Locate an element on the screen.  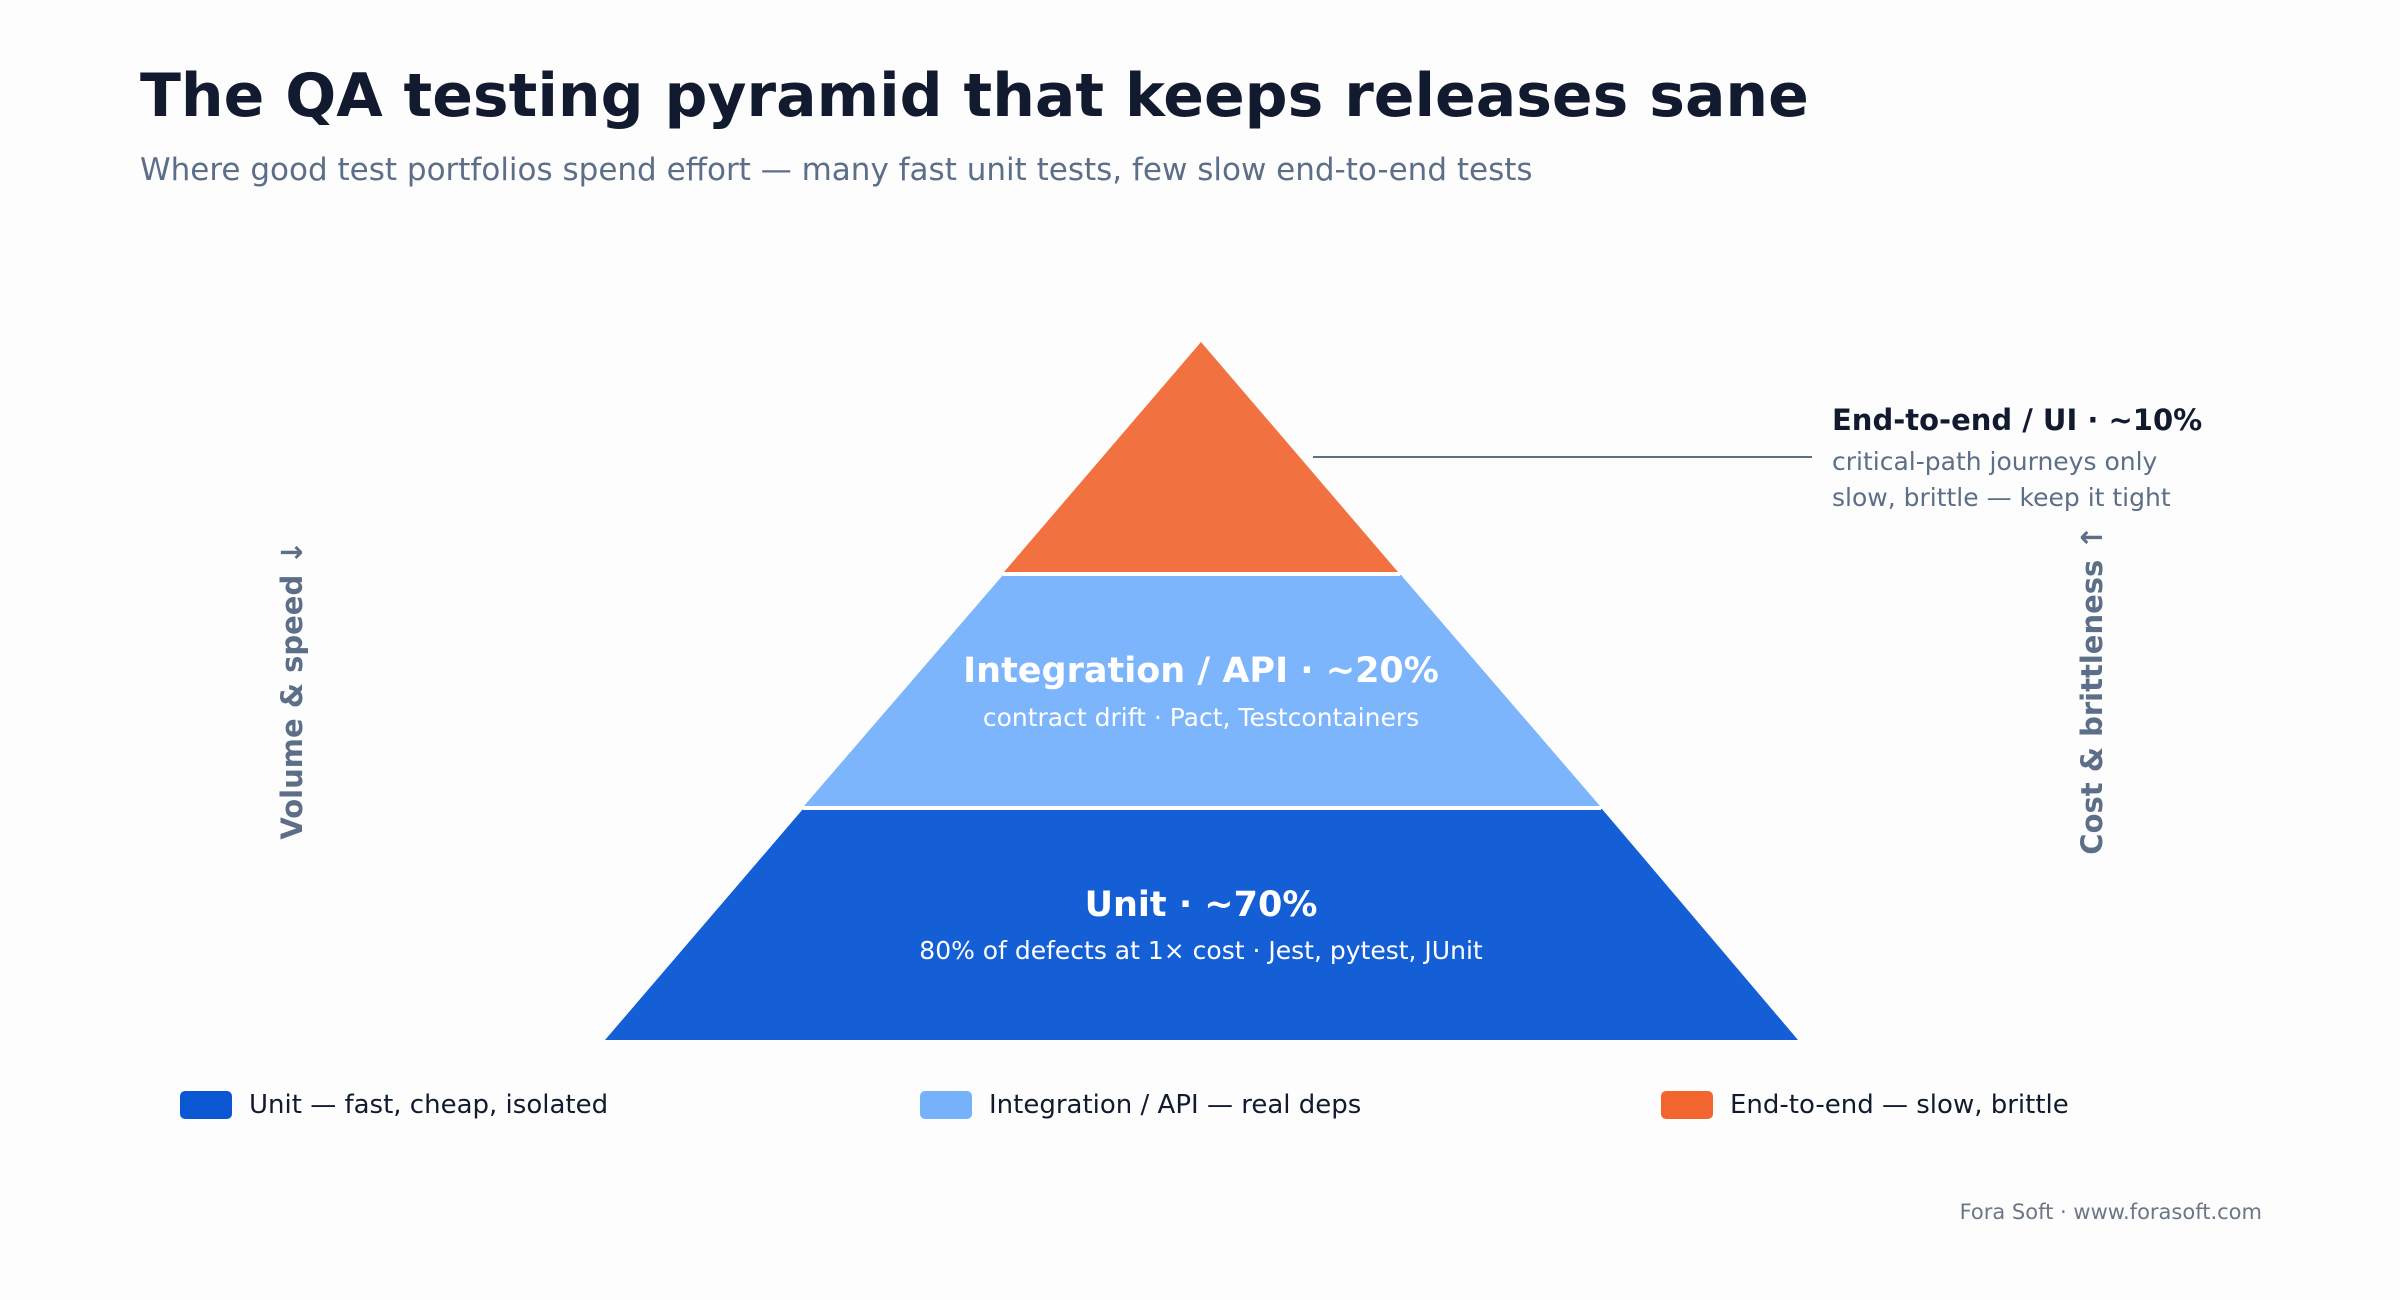
tier-integration-shape is located at coordinates (1202, 690).